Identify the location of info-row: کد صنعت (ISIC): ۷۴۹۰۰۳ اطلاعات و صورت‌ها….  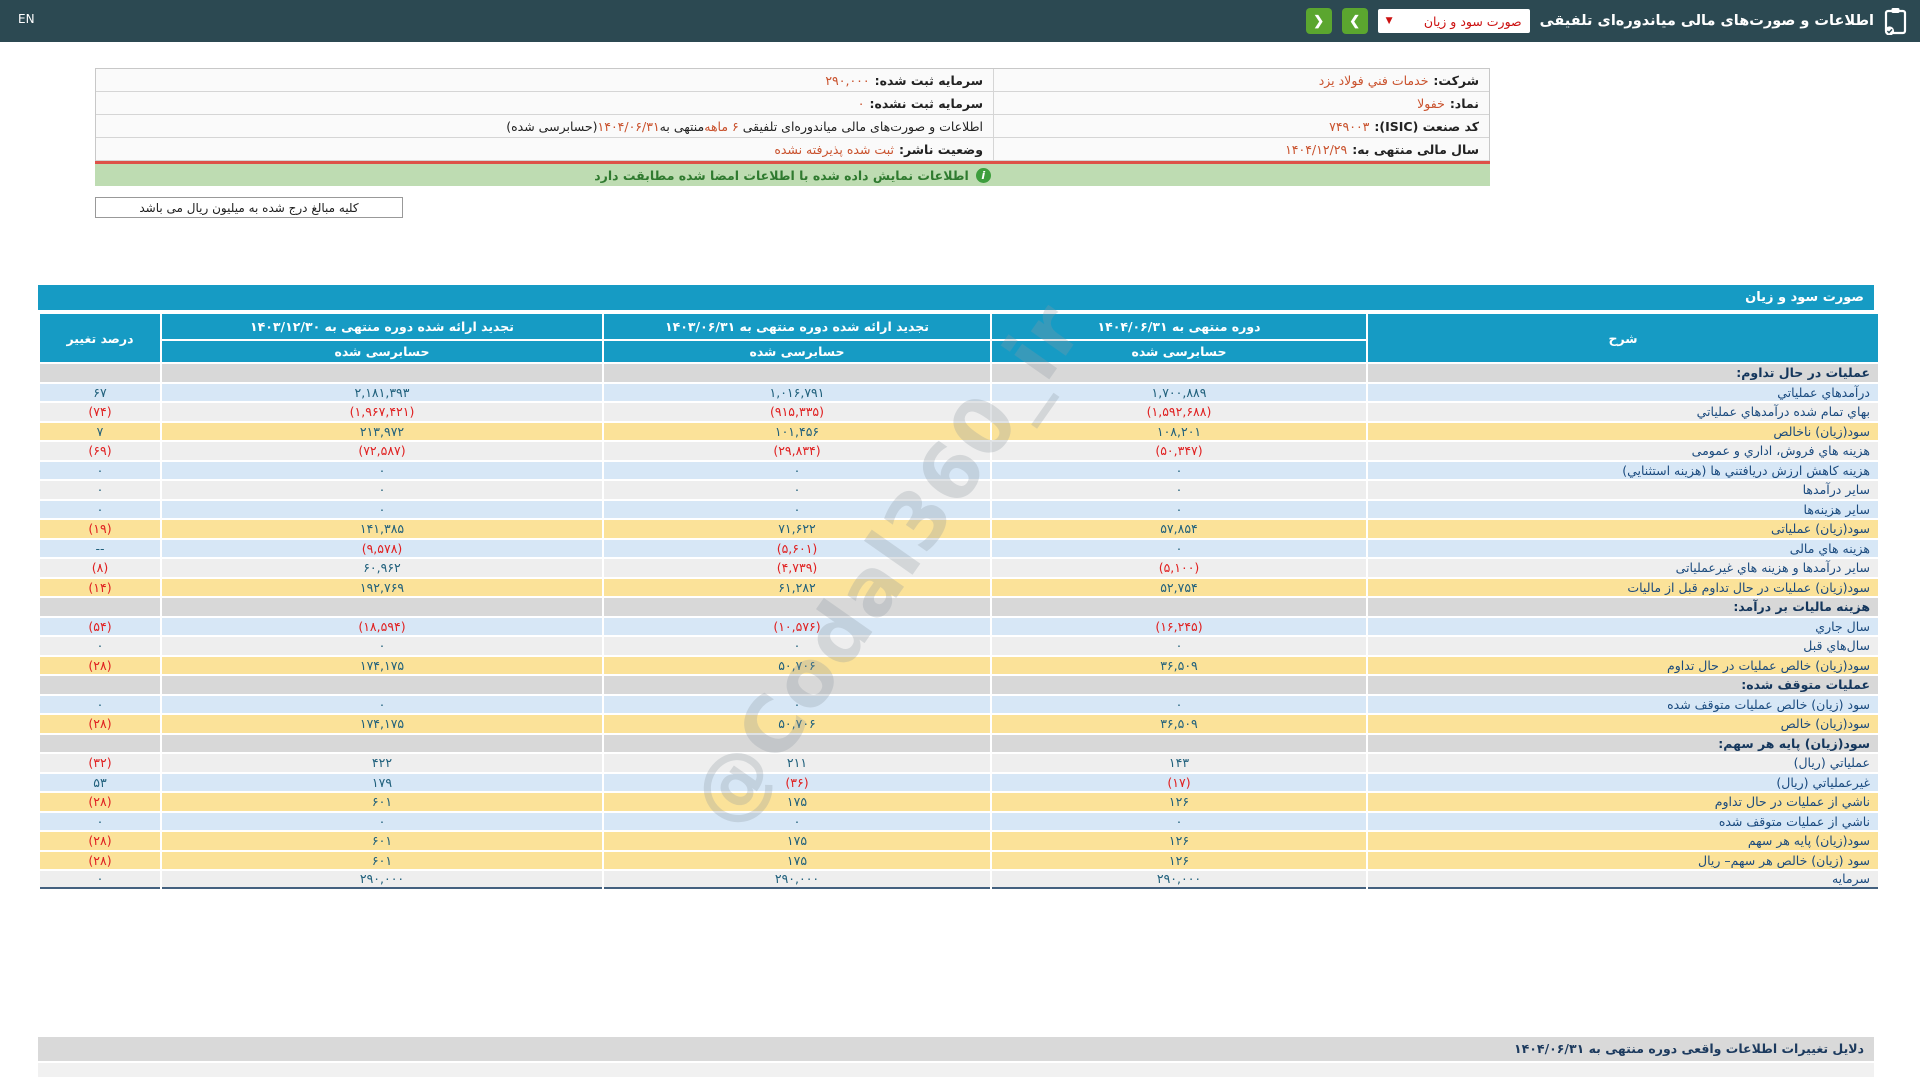
(792, 126).